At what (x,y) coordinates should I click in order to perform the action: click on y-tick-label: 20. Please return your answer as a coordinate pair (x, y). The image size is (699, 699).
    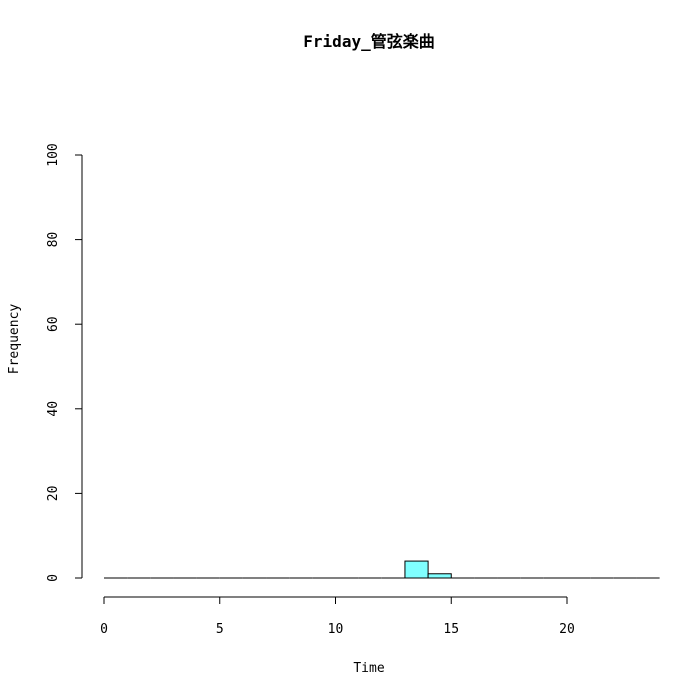
    Looking at the image, I should click on (53, 494).